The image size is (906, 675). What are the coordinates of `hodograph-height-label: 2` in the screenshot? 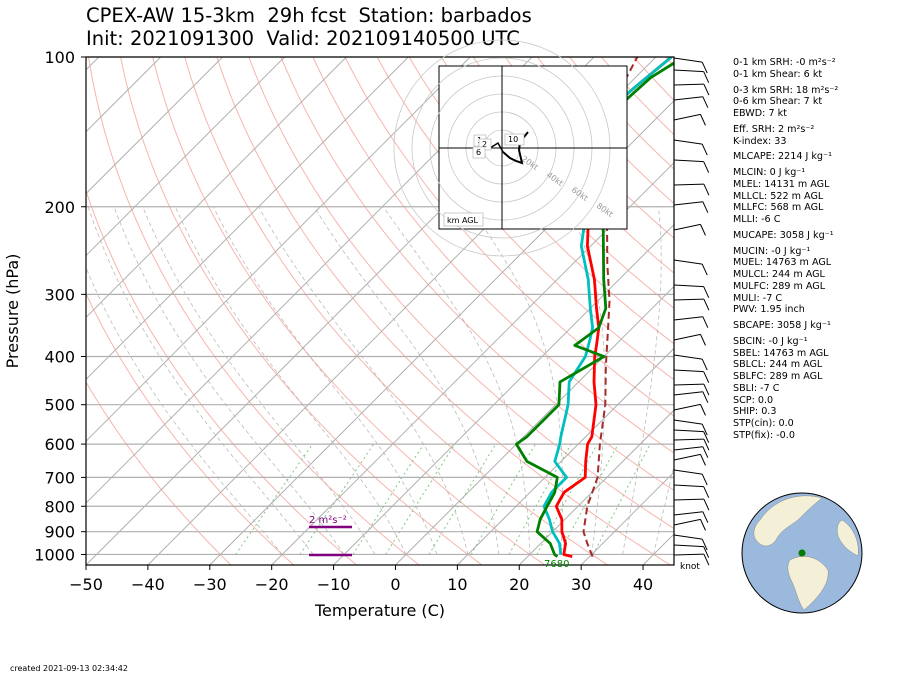 It's located at (484, 144).